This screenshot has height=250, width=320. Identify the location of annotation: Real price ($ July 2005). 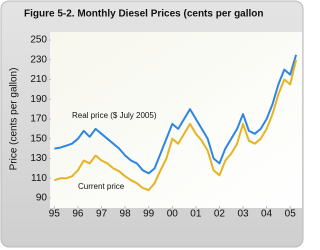
(114, 115).